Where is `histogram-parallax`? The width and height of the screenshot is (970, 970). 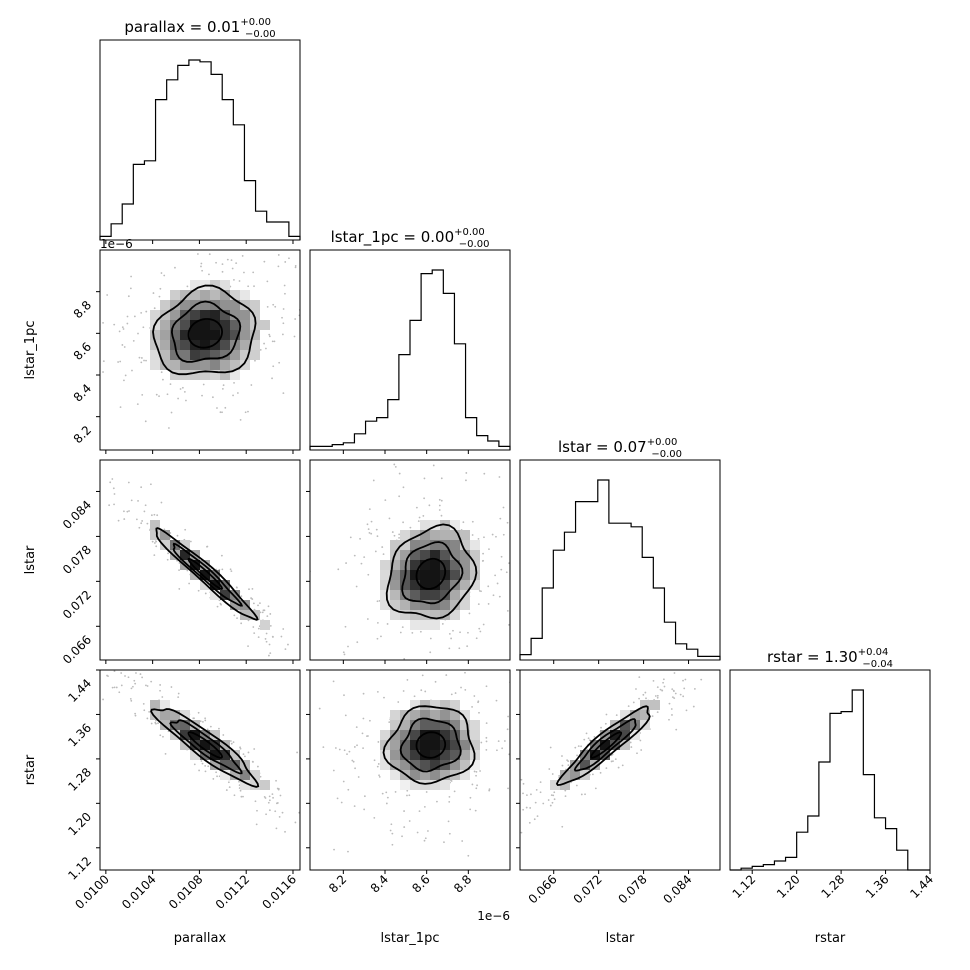
histogram-parallax is located at coordinates (200, 149).